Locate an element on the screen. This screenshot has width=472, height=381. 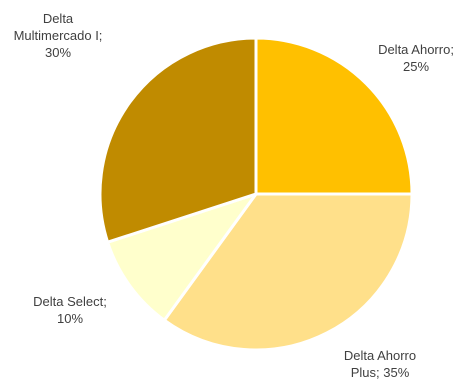
pie-slice-delta-ahorro is located at coordinates (334, 116).